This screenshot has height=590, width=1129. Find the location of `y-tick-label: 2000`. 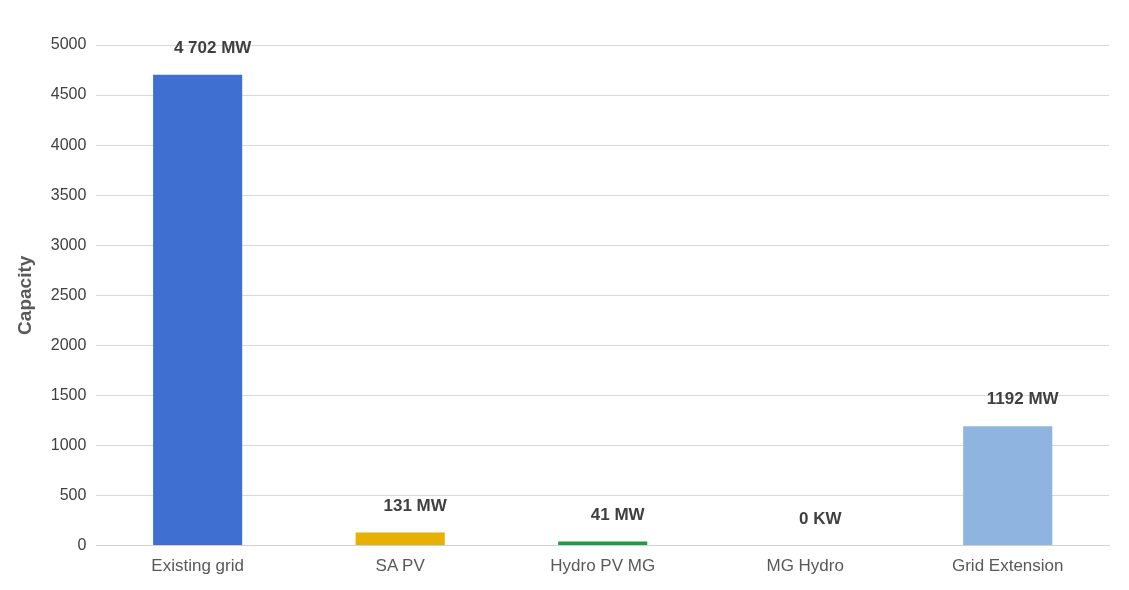

y-tick-label: 2000 is located at coordinates (68, 344).